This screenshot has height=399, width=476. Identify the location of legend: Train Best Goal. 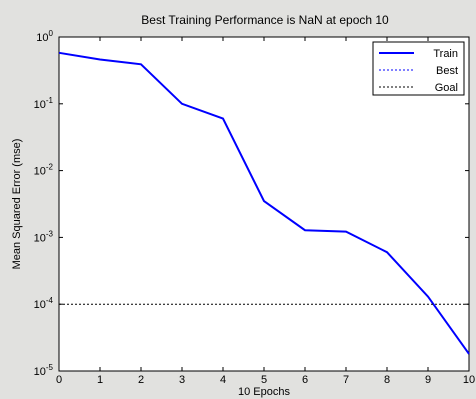
(418, 68).